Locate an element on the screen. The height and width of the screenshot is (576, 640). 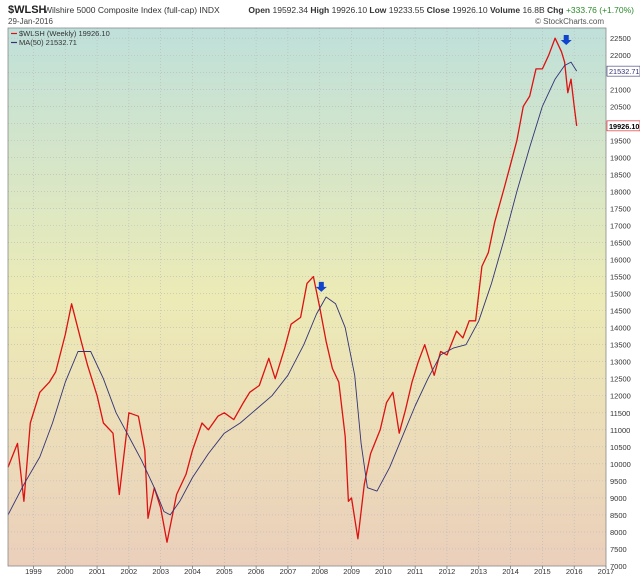
x-tick-label: 2014 is located at coordinates (510, 571).